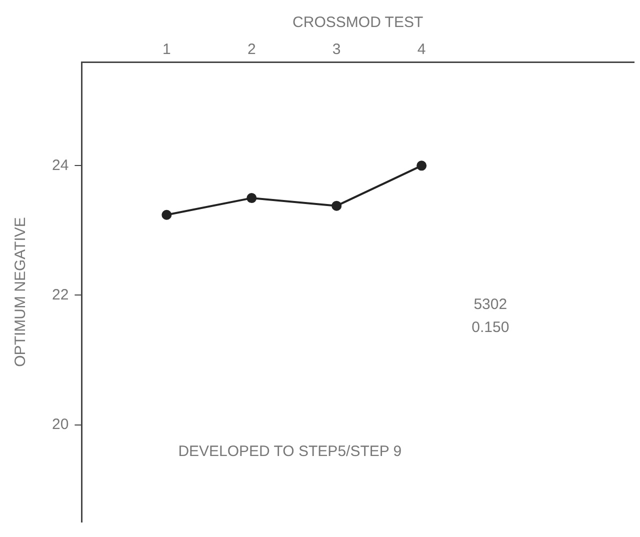 This screenshot has height=537, width=640. What do you see at coordinates (491, 305) in the screenshot?
I see `annotation: 5302` at bounding box center [491, 305].